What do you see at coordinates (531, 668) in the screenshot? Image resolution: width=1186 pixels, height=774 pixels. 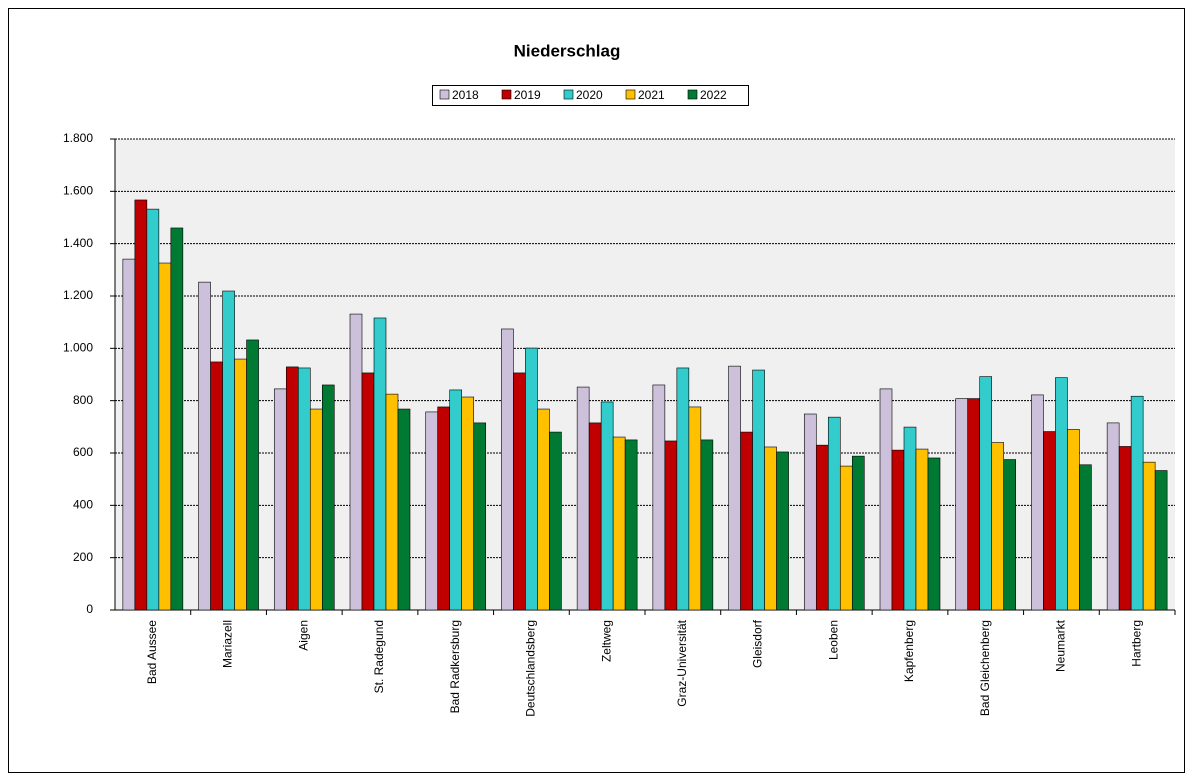 I see `x-tick-label: Deutschlandsberg` at bounding box center [531, 668].